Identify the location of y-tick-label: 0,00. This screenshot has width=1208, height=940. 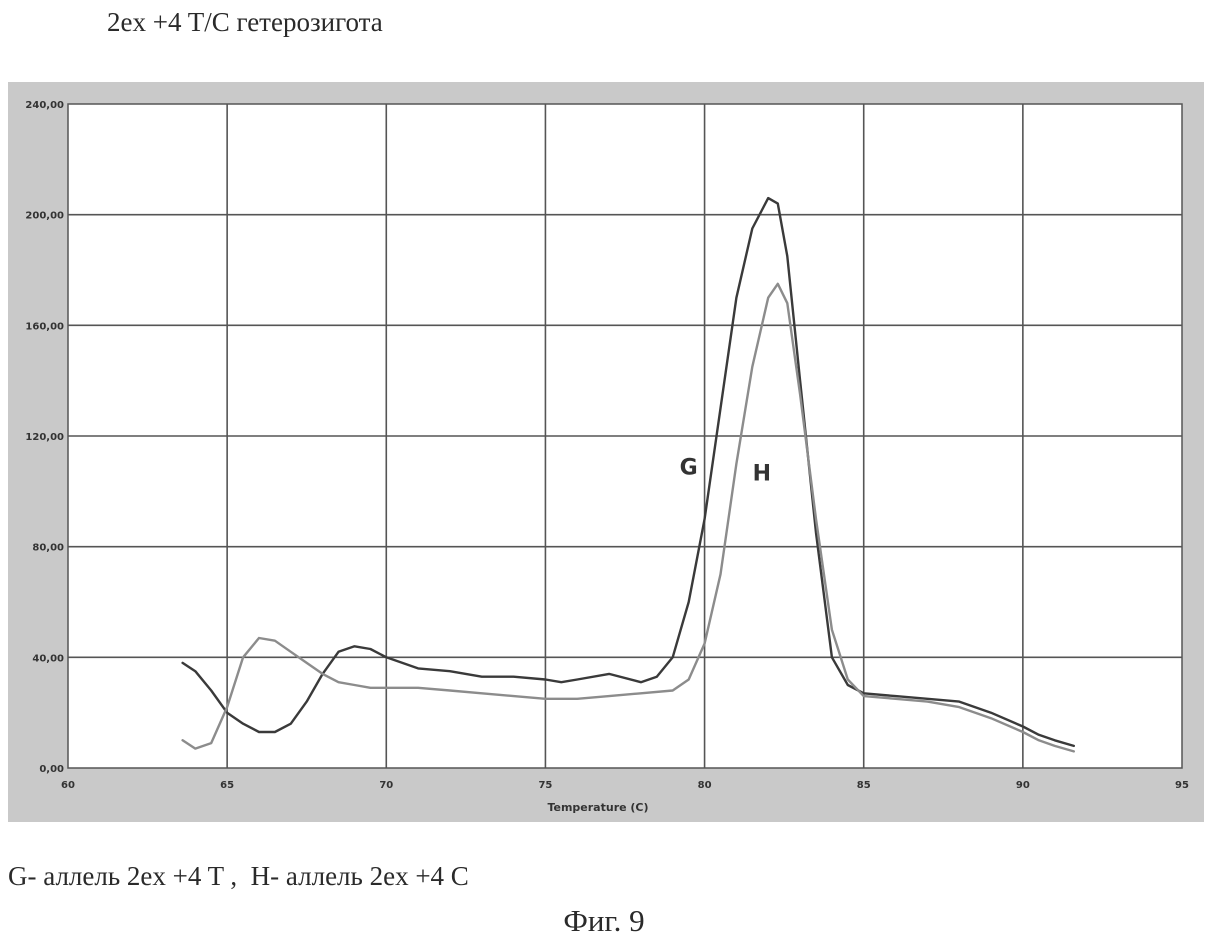
(51, 769).